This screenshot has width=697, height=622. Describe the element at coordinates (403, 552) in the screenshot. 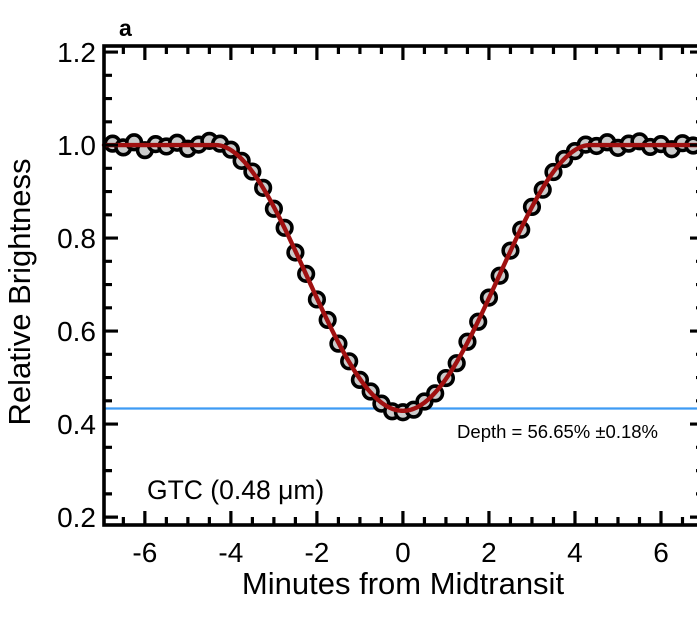

I see `x-tick-label: 0` at that location.